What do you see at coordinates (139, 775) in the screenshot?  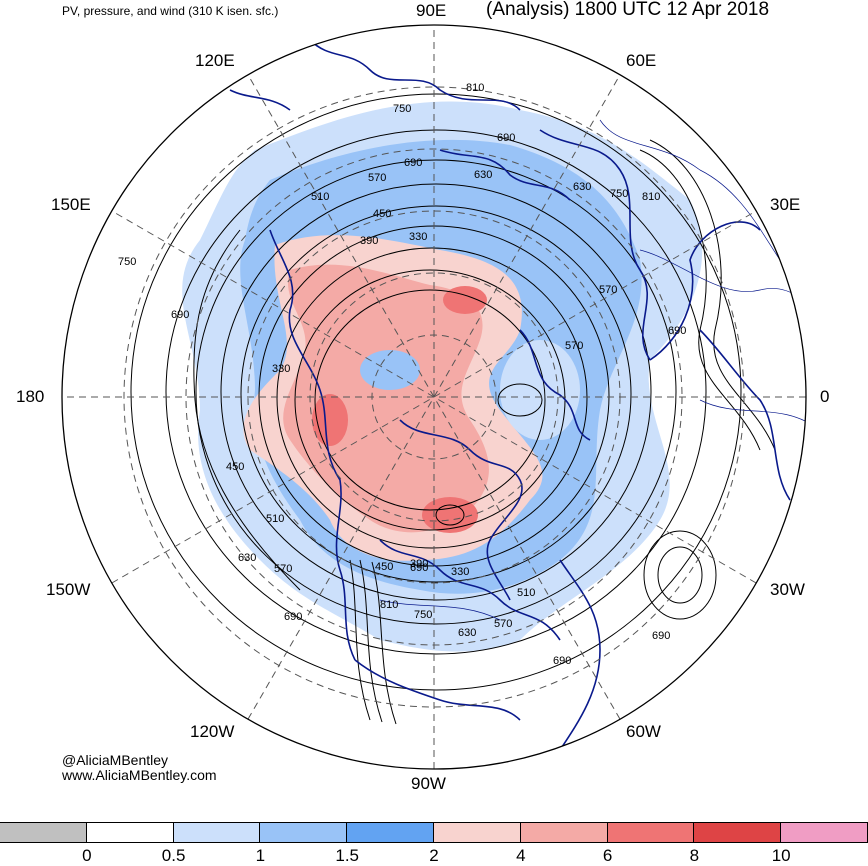 I see `author-website: www.AliciaMBentley.com` at bounding box center [139, 775].